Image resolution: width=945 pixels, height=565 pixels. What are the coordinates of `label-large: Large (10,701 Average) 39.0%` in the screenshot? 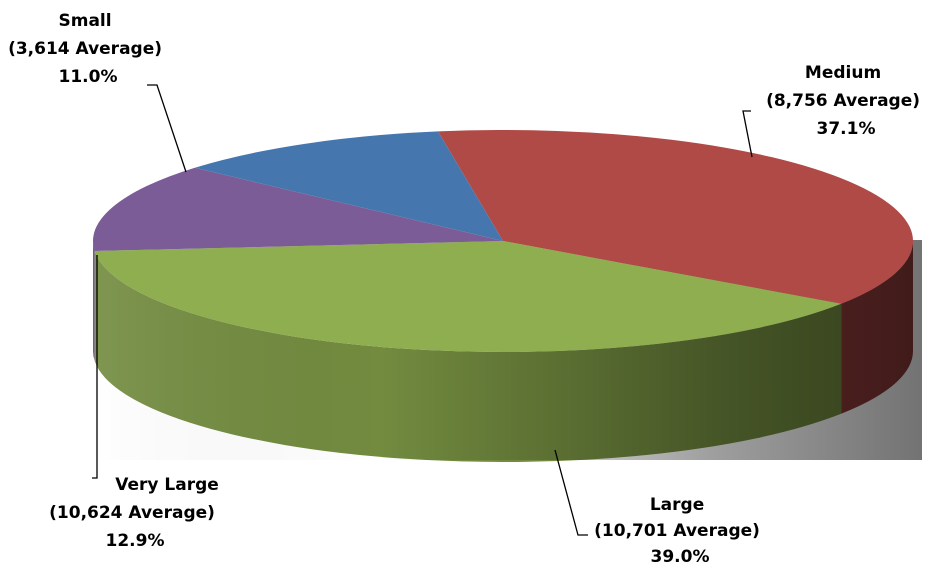 It's located at (680, 530).